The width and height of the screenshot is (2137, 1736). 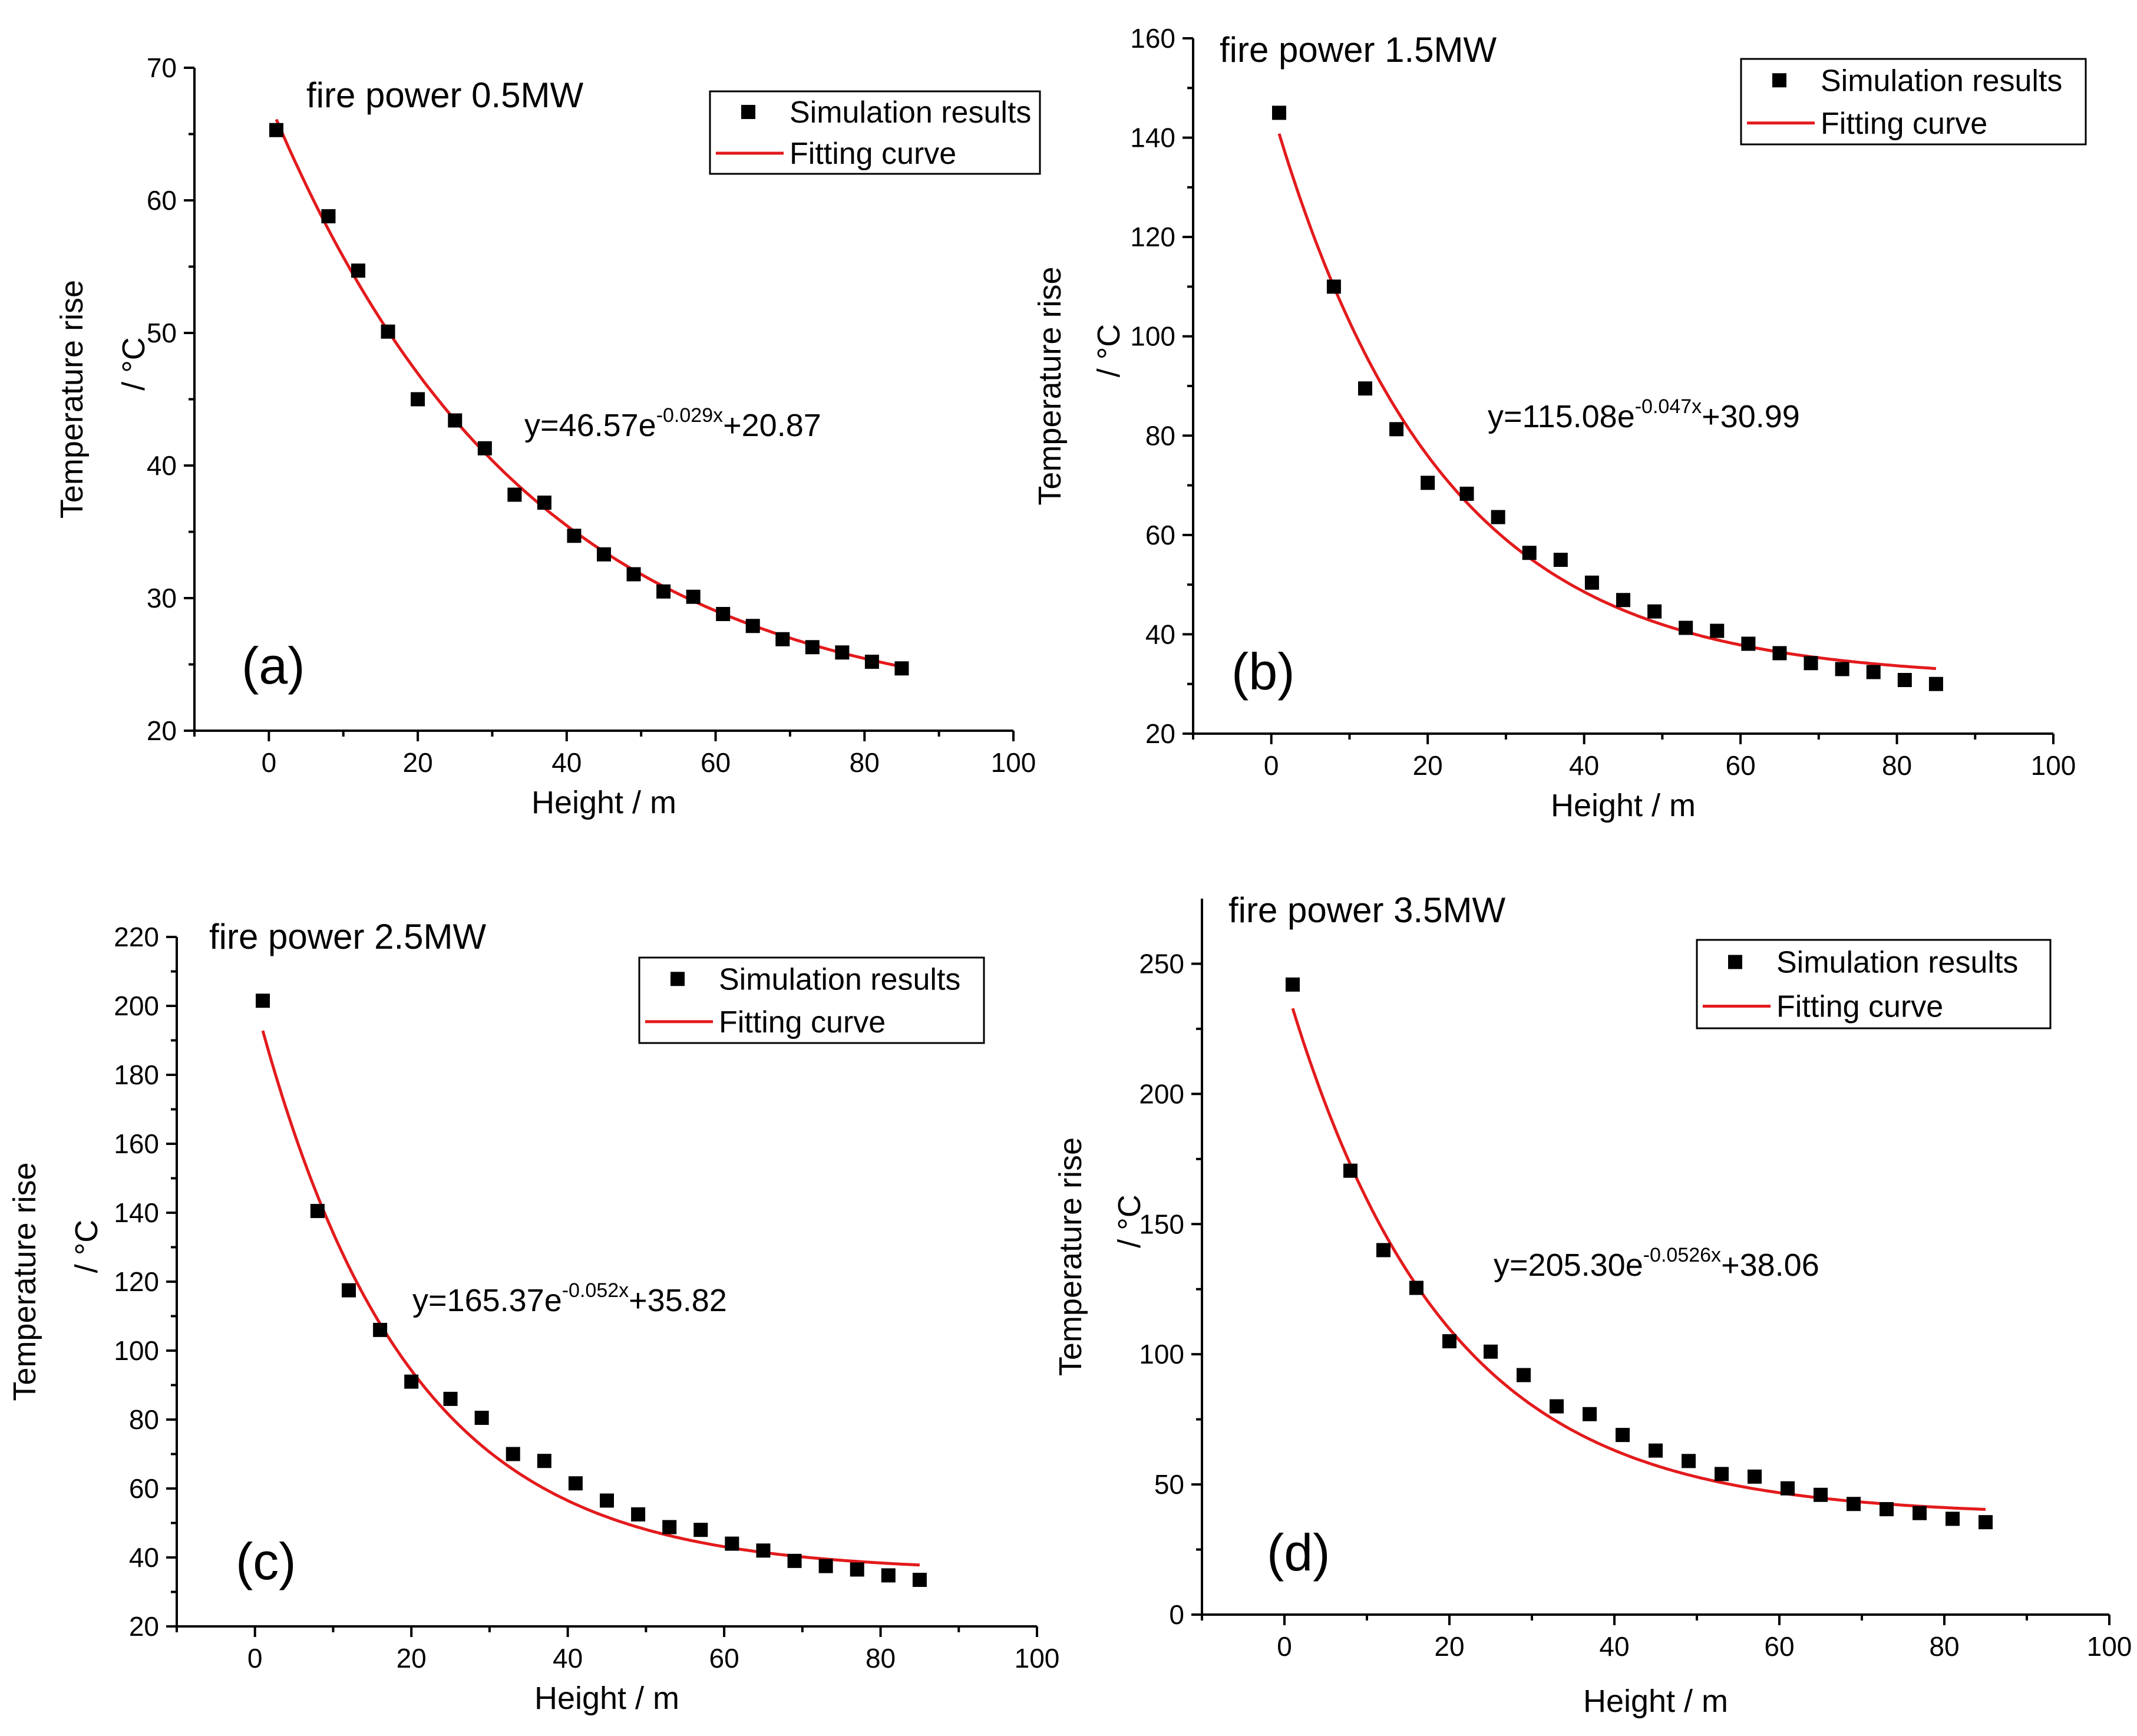 What do you see at coordinates (412, 1658) in the screenshot?
I see `x-tick-label: 20` at bounding box center [412, 1658].